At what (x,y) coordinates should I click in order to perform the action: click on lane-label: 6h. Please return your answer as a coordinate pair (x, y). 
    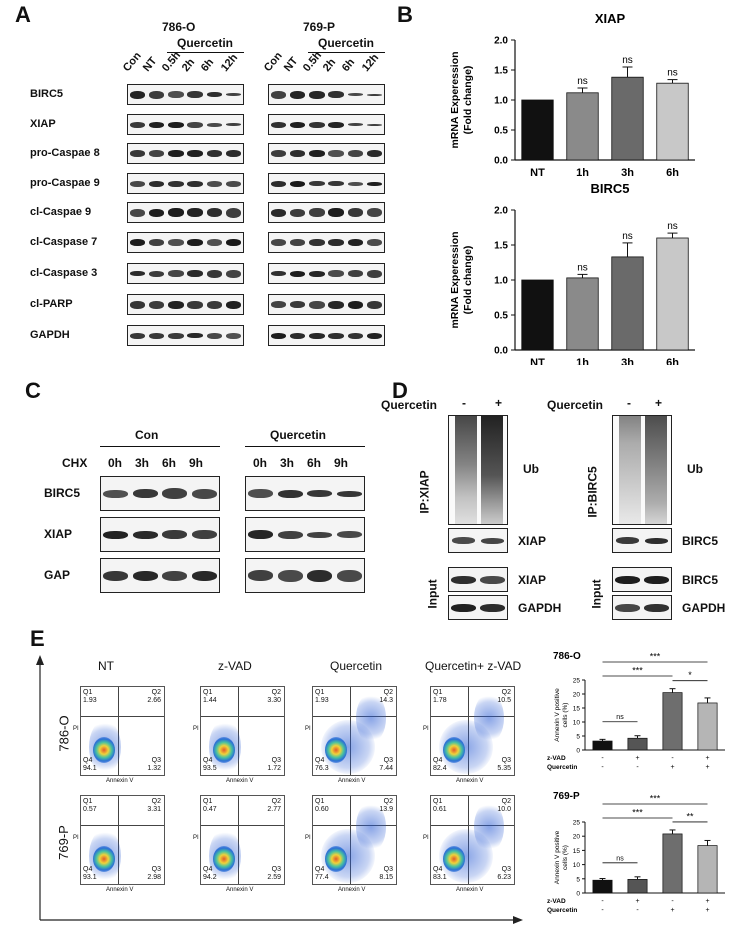
    Looking at the image, I should click on (348, 65).